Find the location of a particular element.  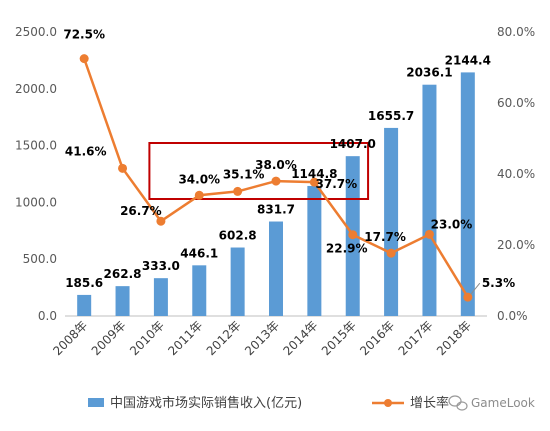

legend: 中国游戏市场实际销售收入(亿元) 增长率 is located at coordinates (268, 403).